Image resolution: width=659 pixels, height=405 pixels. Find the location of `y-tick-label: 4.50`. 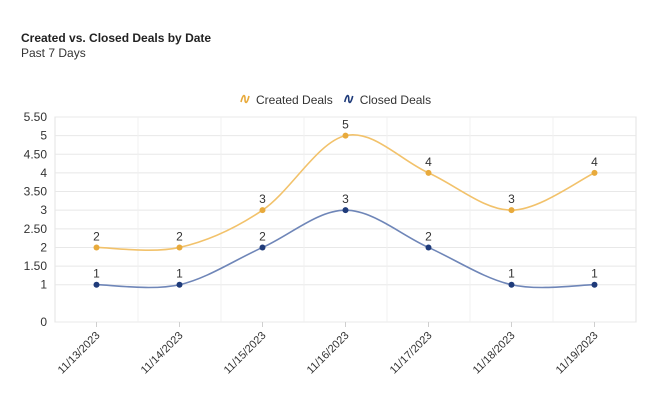

y-tick-label: 4.50 is located at coordinates (36, 154).